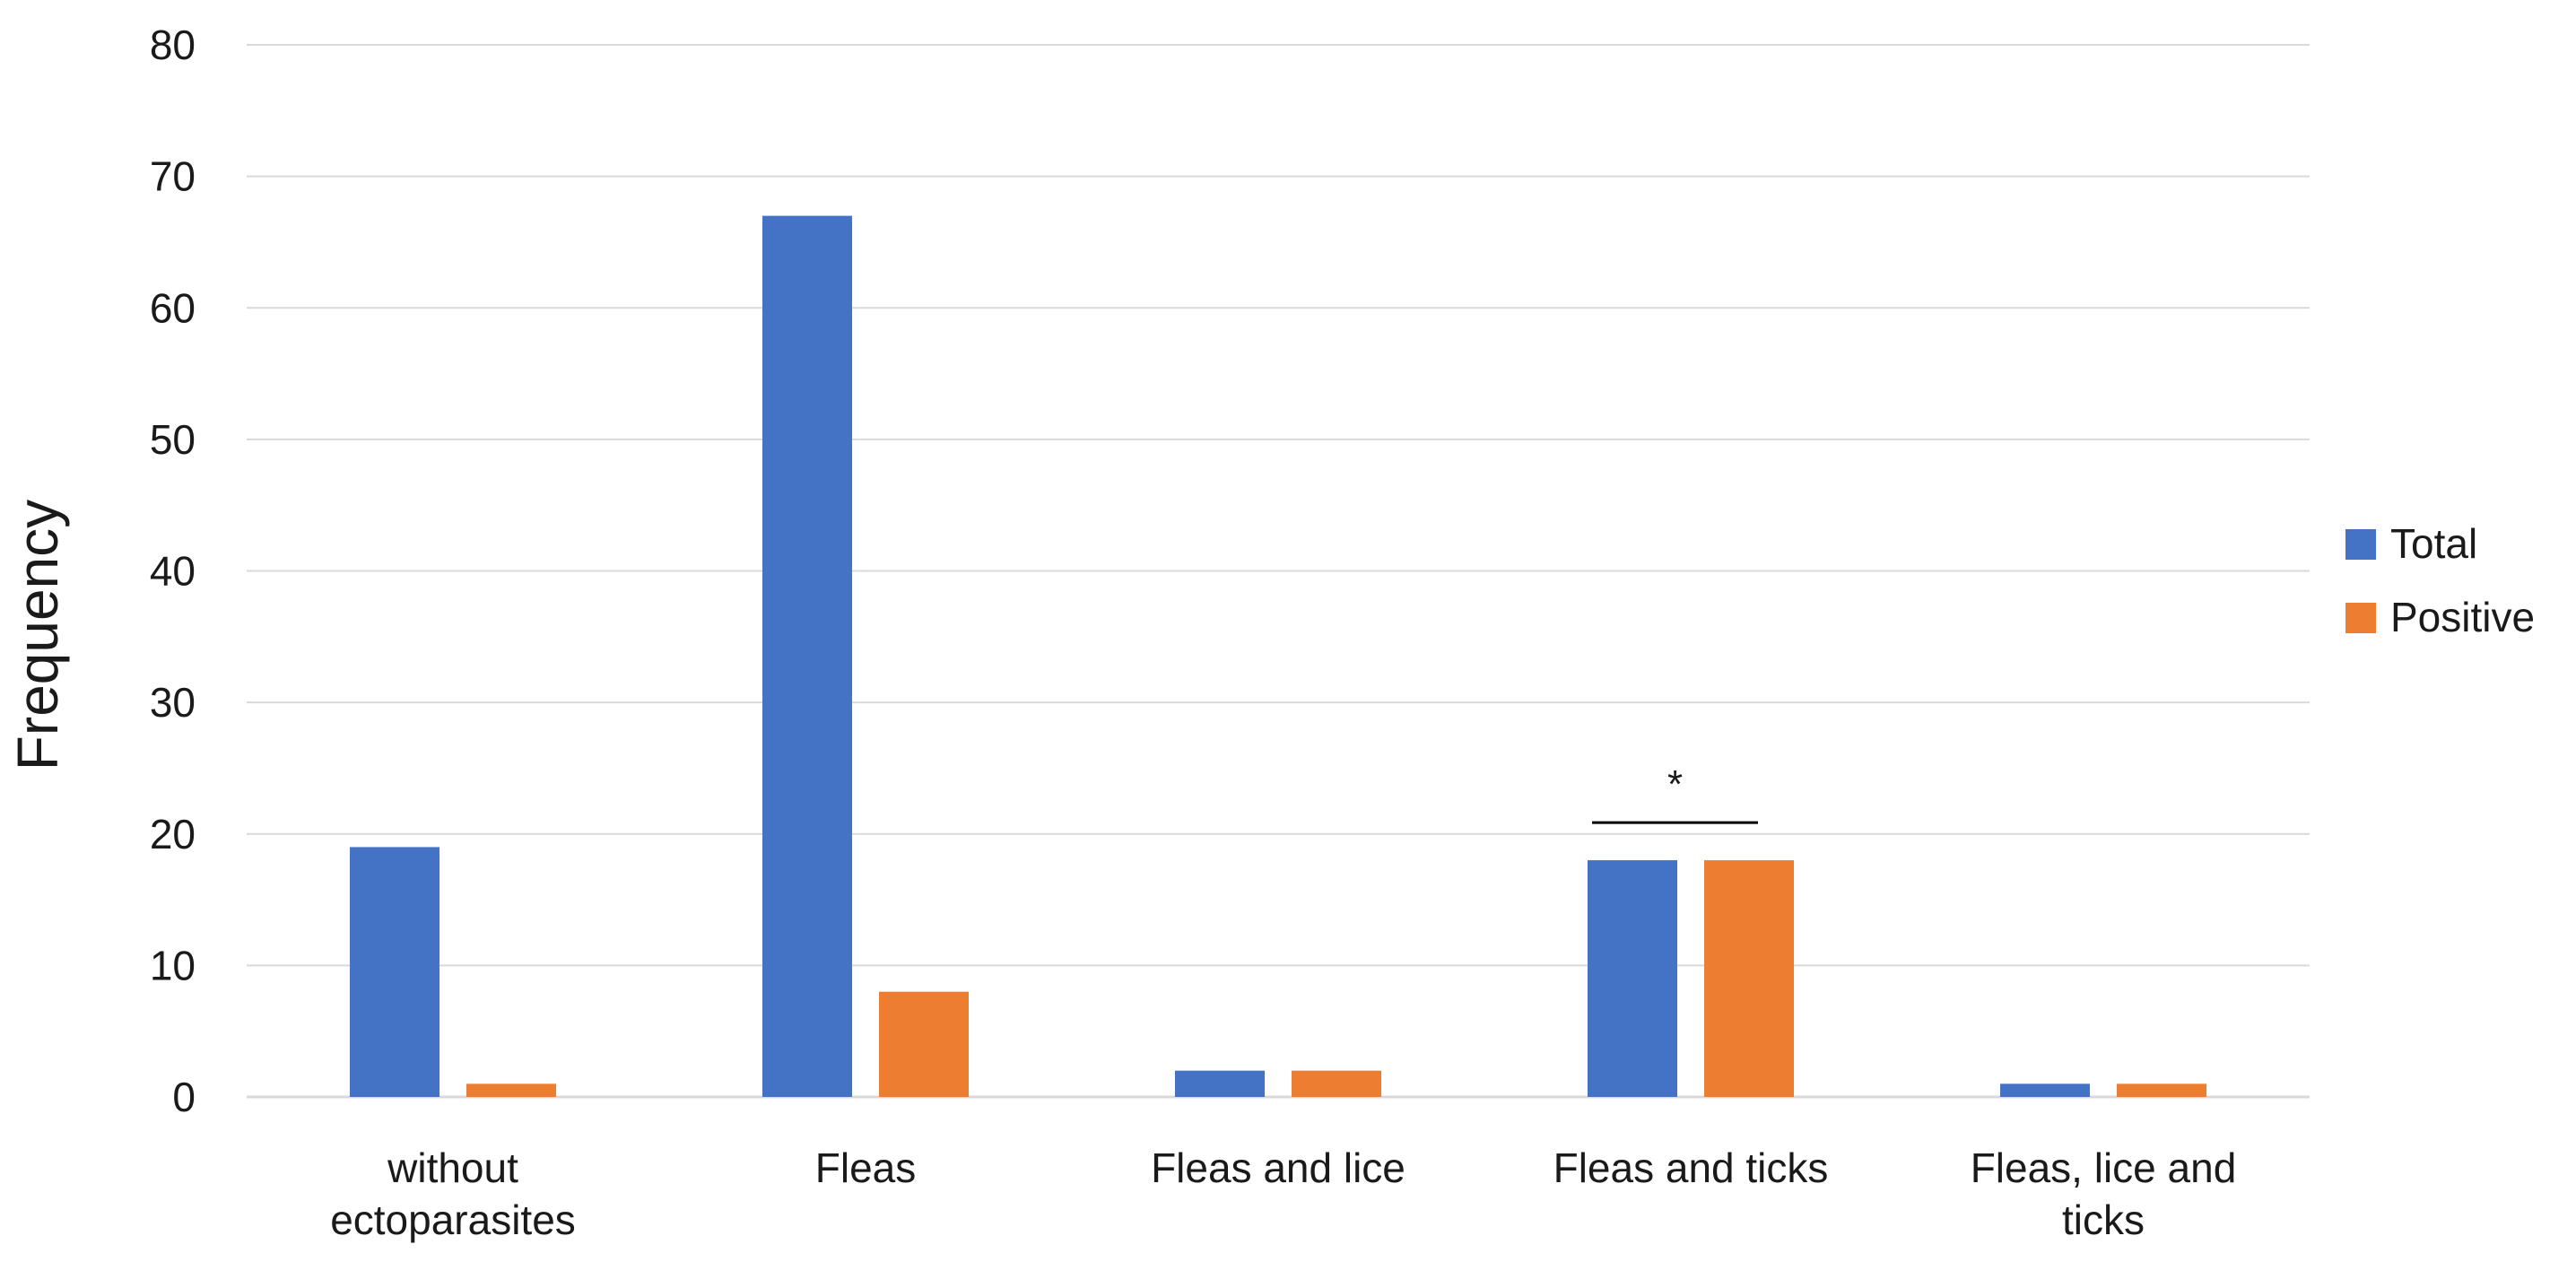  What do you see at coordinates (1675, 784) in the screenshot?
I see `significance-marker: *` at bounding box center [1675, 784].